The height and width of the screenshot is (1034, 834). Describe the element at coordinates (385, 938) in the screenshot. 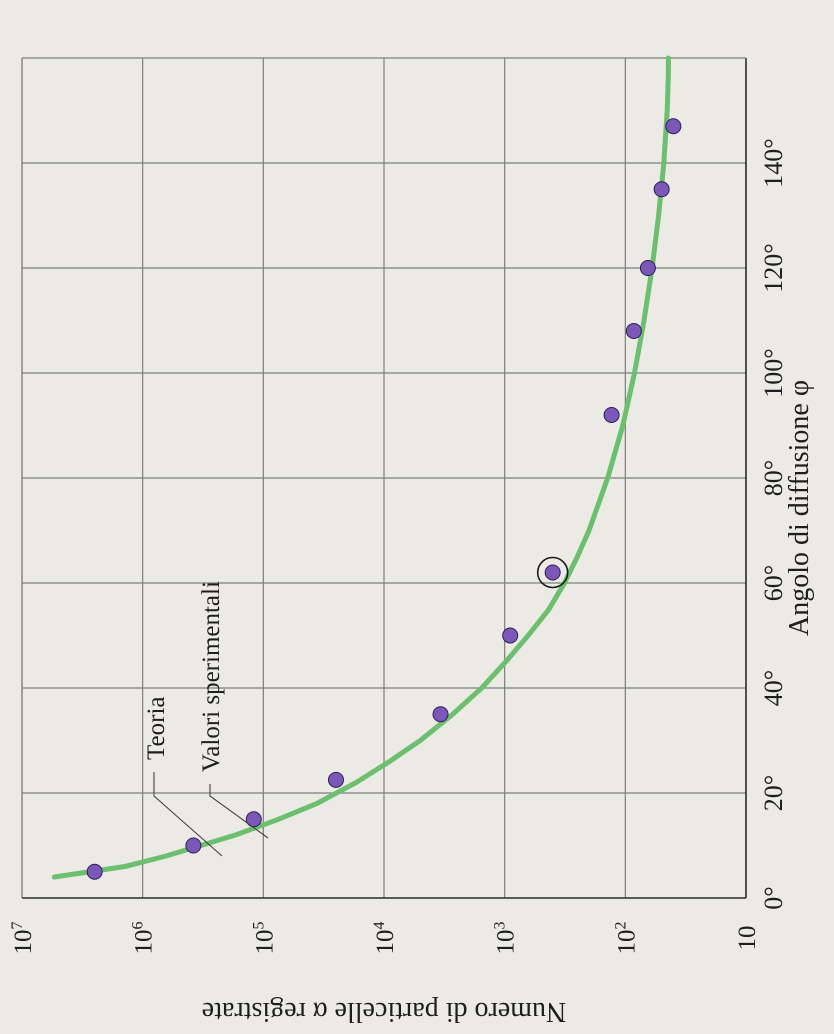

I see `count-tick-label: 10⁴` at that location.